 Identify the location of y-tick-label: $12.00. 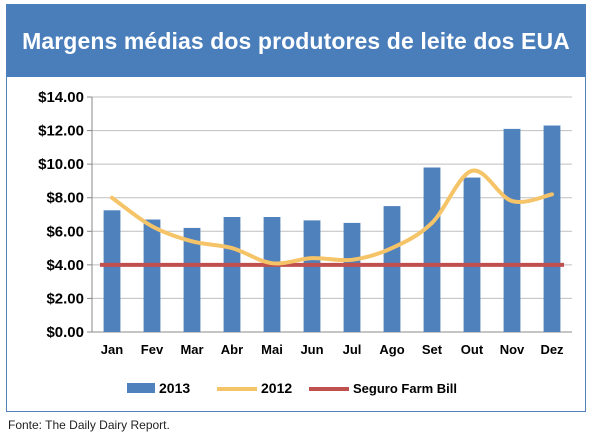
(61, 131).